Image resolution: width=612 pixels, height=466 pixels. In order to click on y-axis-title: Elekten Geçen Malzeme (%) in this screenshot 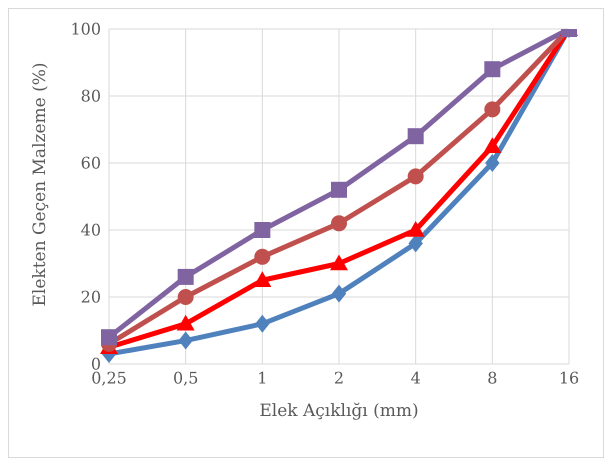, I will do `click(40, 184)`.